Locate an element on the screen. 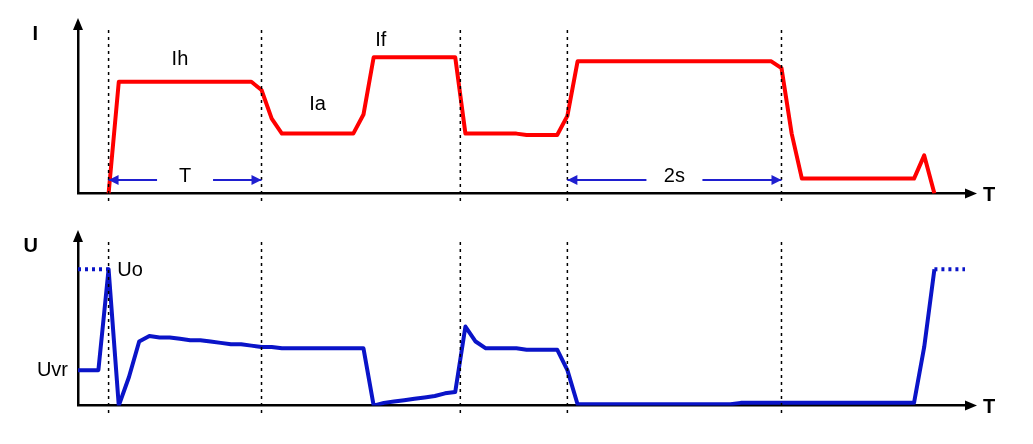  annotation: Uo is located at coordinates (130, 268).